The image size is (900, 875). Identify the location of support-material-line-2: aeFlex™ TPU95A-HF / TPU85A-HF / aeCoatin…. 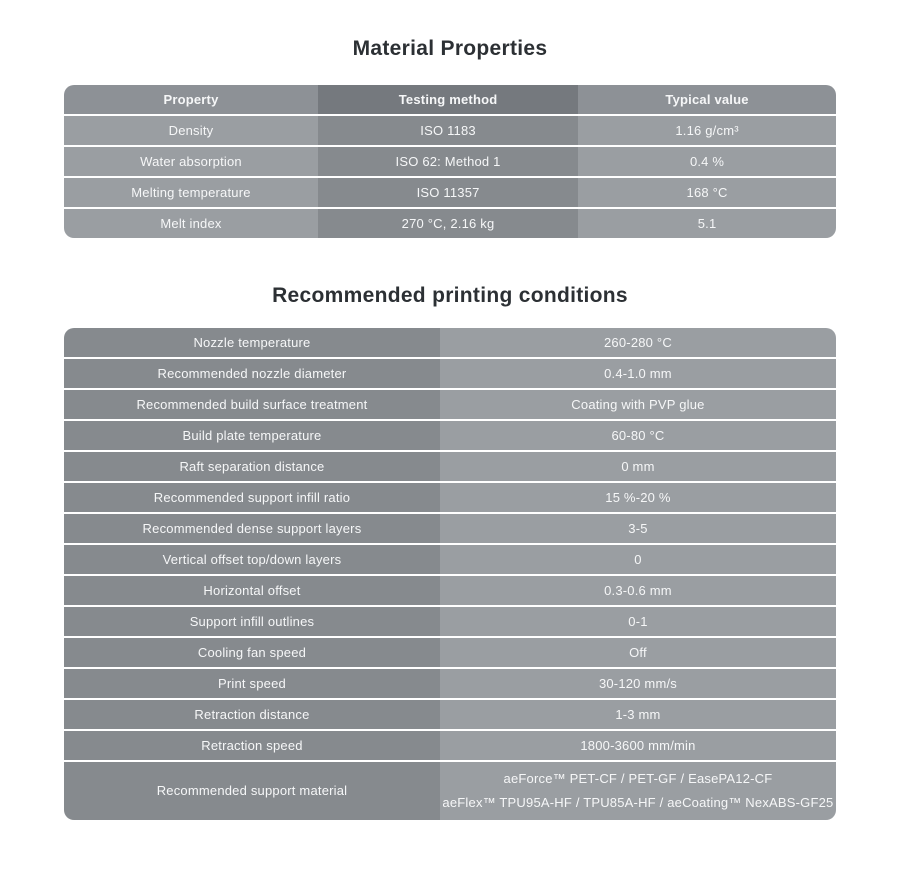
(638, 802).